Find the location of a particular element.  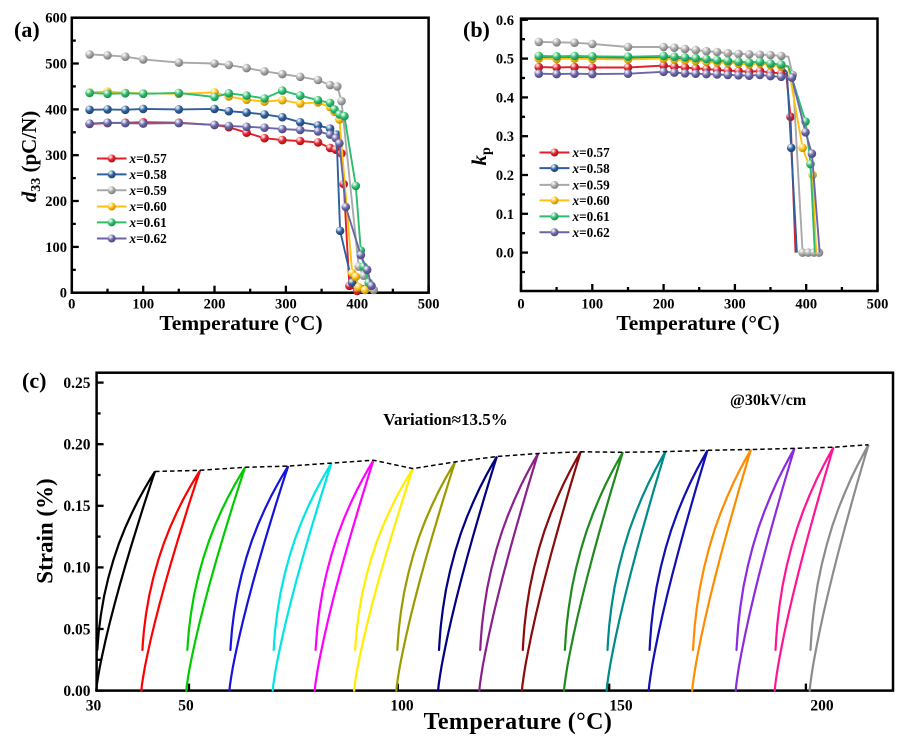

svg-text: 0.6 is located at coordinates (505, 21).